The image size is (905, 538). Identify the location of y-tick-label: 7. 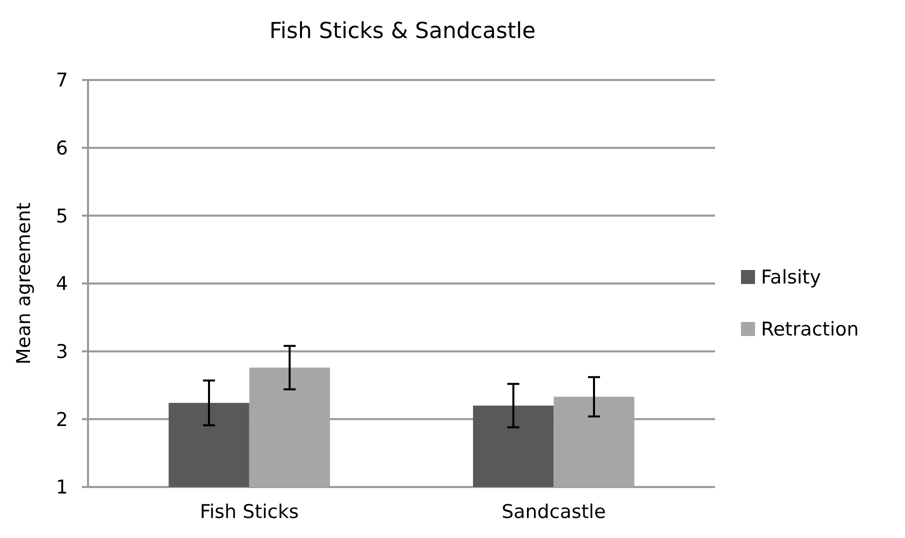
(62, 81).